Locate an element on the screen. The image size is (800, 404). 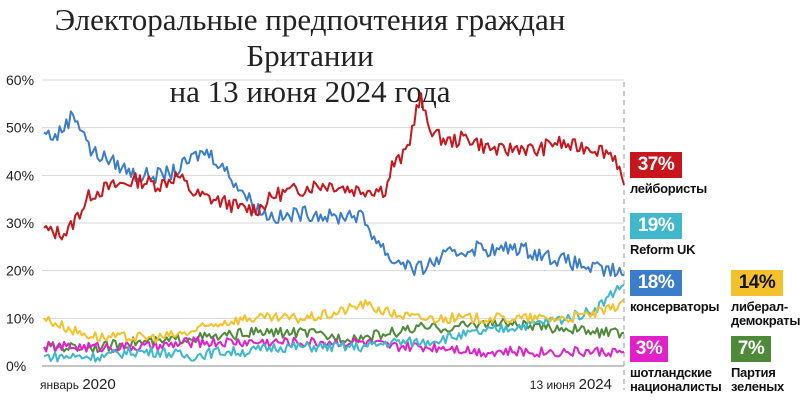
label-reform: Reform UK is located at coordinates (663, 249).